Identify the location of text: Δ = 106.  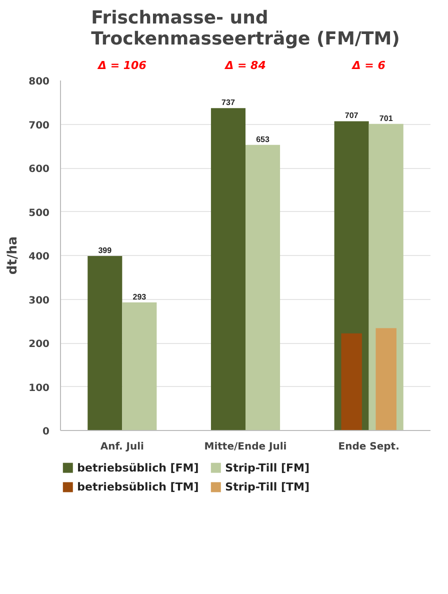
(121, 65).